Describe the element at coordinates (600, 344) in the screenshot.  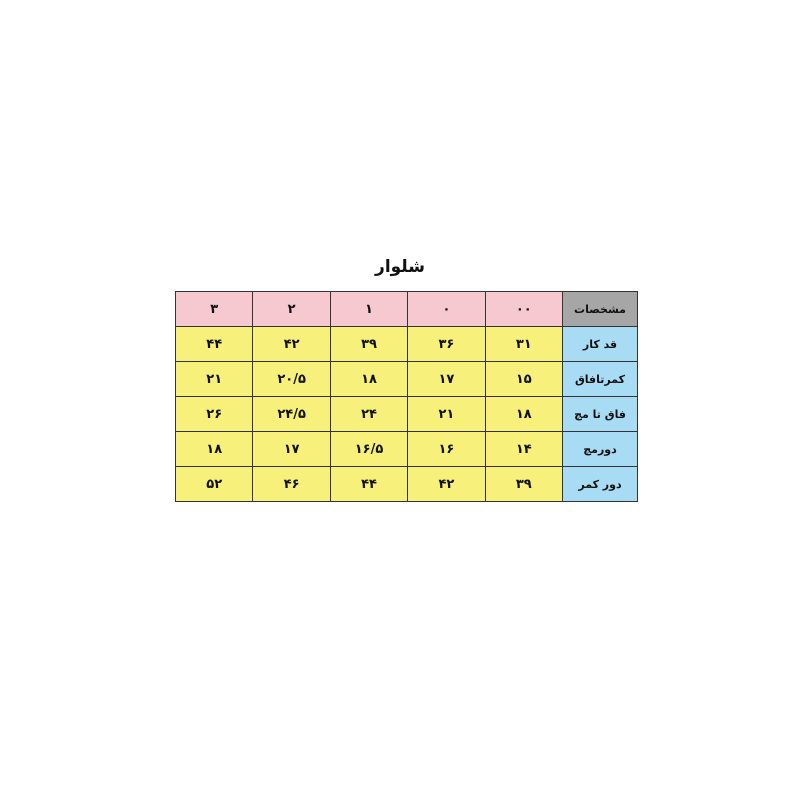
I see `row-label: قد کار` at that location.